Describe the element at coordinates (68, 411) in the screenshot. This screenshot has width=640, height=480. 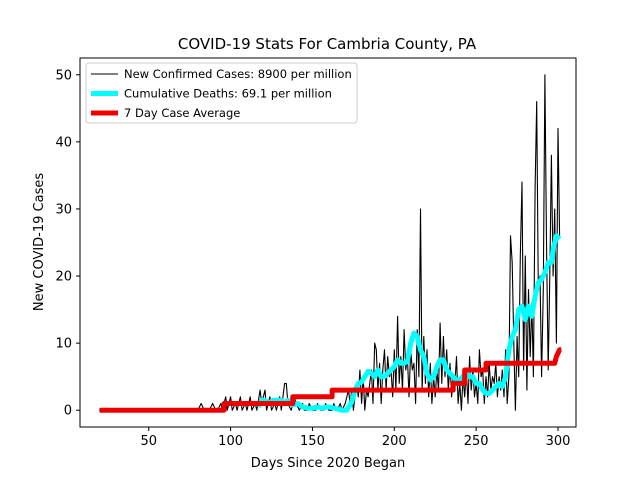
I see `y-tick-label: 0` at that location.